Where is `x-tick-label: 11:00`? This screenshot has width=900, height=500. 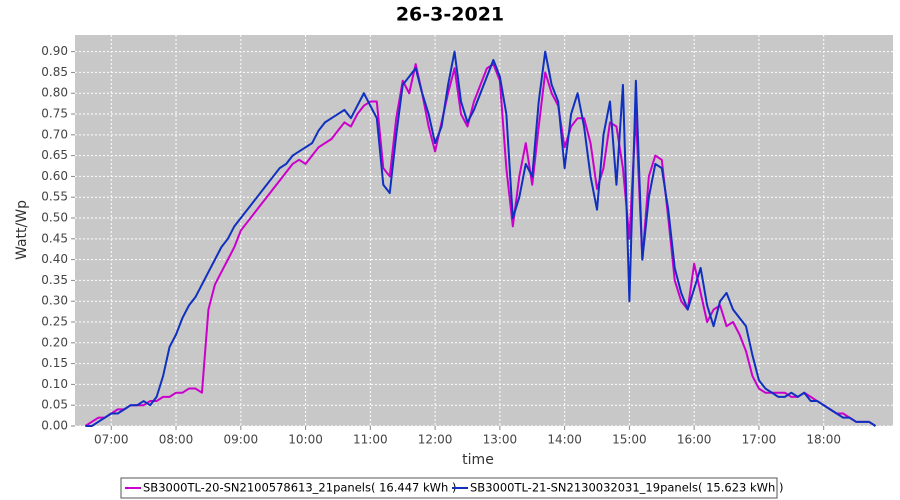 x-tick-label: 11:00 is located at coordinates (370, 440).